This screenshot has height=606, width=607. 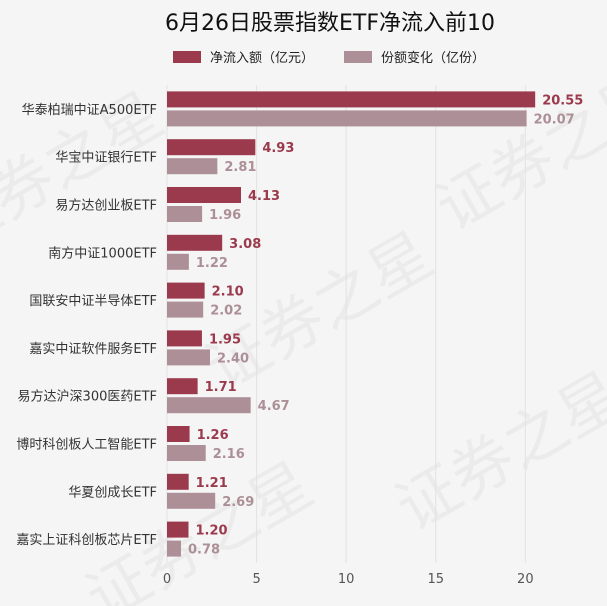 What do you see at coordinates (213, 435) in the screenshot?
I see `data-label: 1.26` at bounding box center [213, 435].